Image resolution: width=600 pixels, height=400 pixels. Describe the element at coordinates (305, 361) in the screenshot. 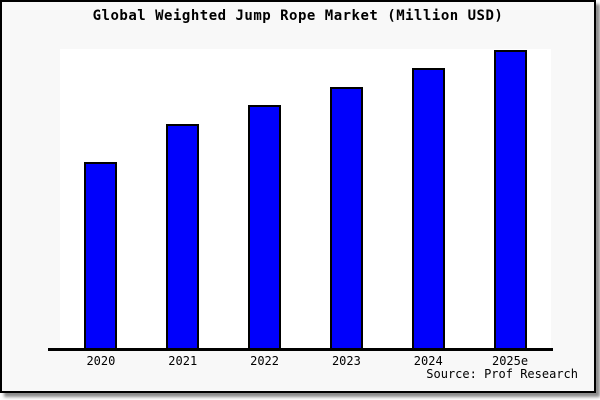

I see `x-axis-labels: 2020 2021 2022 2023 2024 2025e` at that location.